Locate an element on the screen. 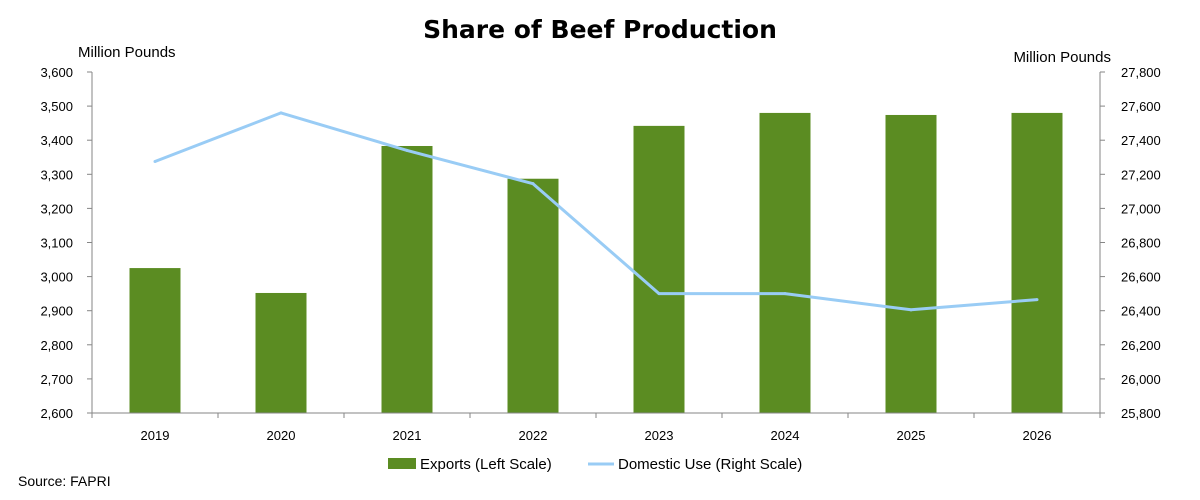  left-tick-label: 3,300 is located at coordinates (56, 174).